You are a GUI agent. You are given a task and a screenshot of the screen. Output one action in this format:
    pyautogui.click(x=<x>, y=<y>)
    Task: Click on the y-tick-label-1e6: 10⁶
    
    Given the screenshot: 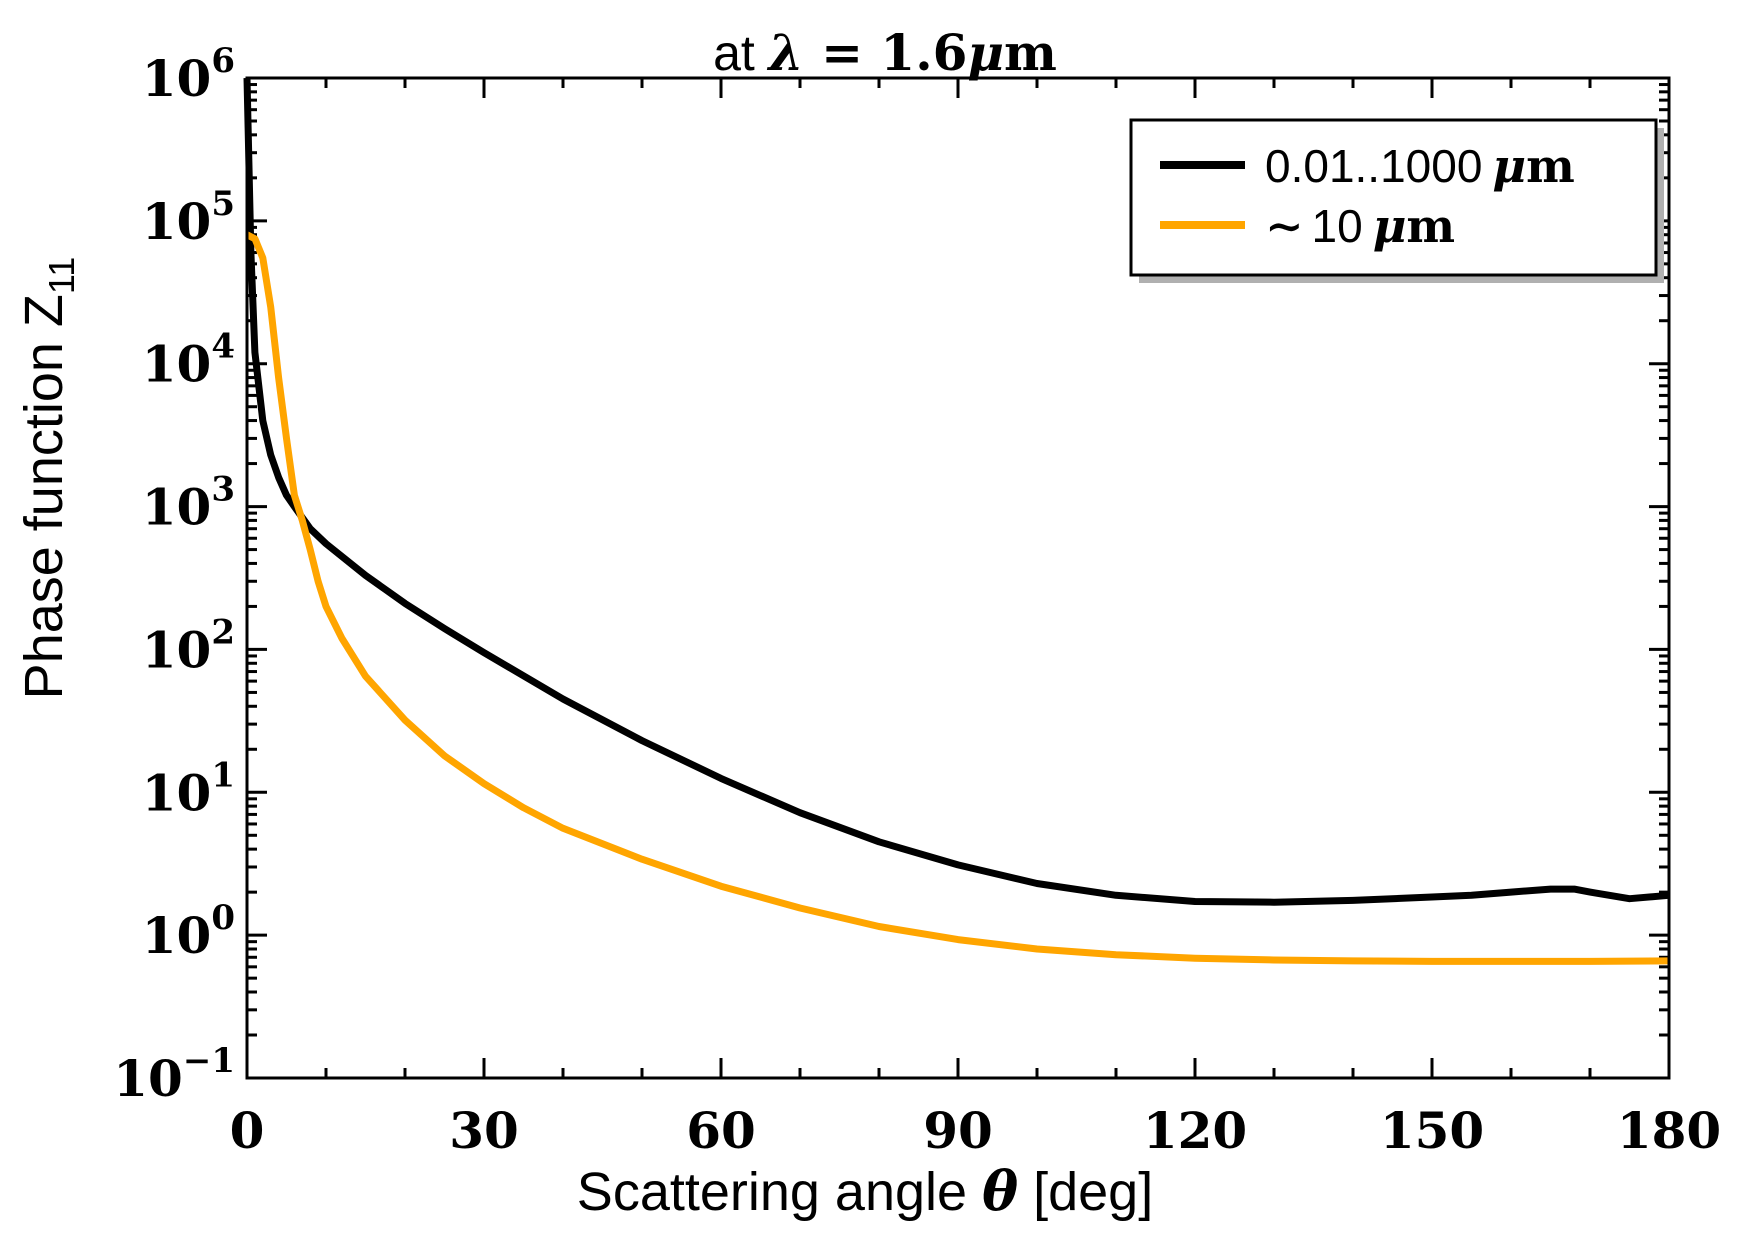 What is the action you would take?
    pyautogui.click(x=188, y=74)
    